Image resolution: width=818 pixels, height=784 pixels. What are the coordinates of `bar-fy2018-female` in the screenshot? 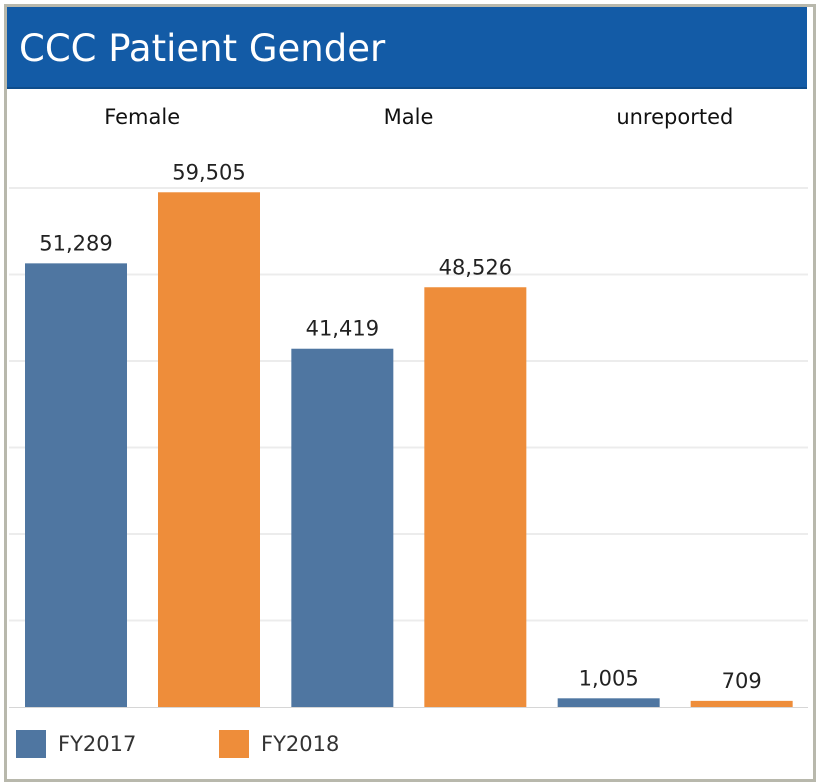 It's located at (209, 450).